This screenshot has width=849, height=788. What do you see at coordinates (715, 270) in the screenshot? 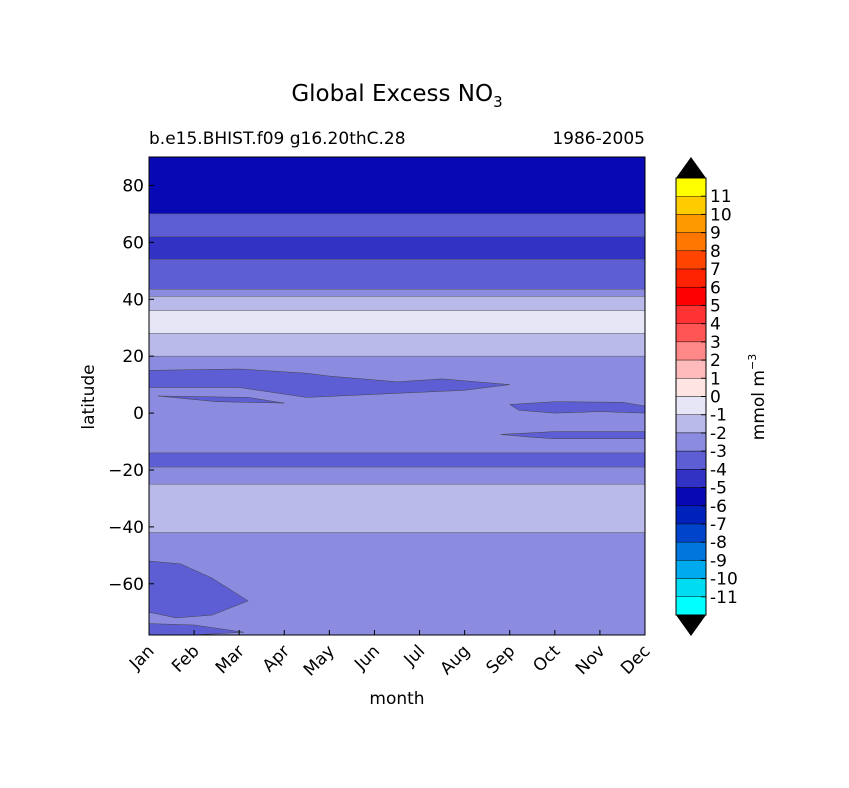
I see `colorbar-tick-label: 7` at bounding box center [715, 270].